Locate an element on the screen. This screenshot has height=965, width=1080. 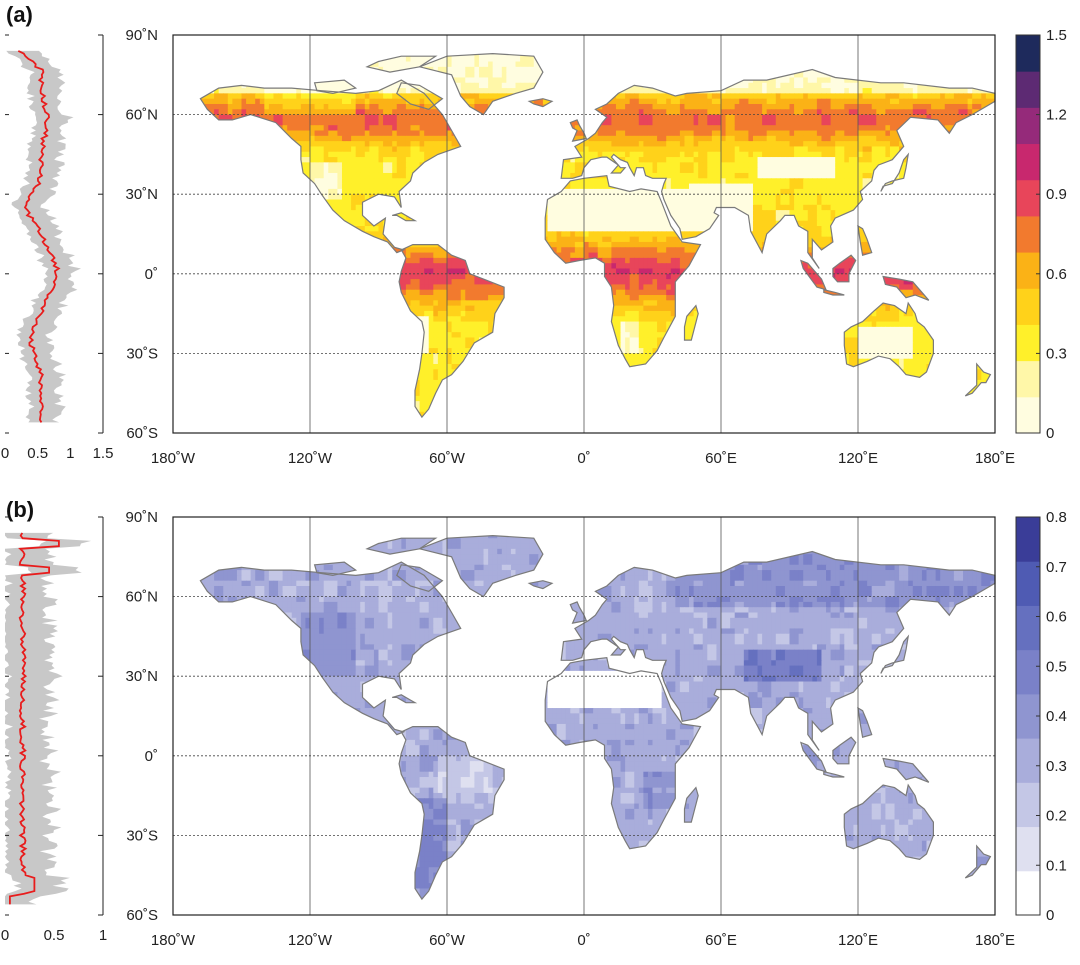
colorbar-tick-label: 0.8 is located at coordinates (1056, 517).